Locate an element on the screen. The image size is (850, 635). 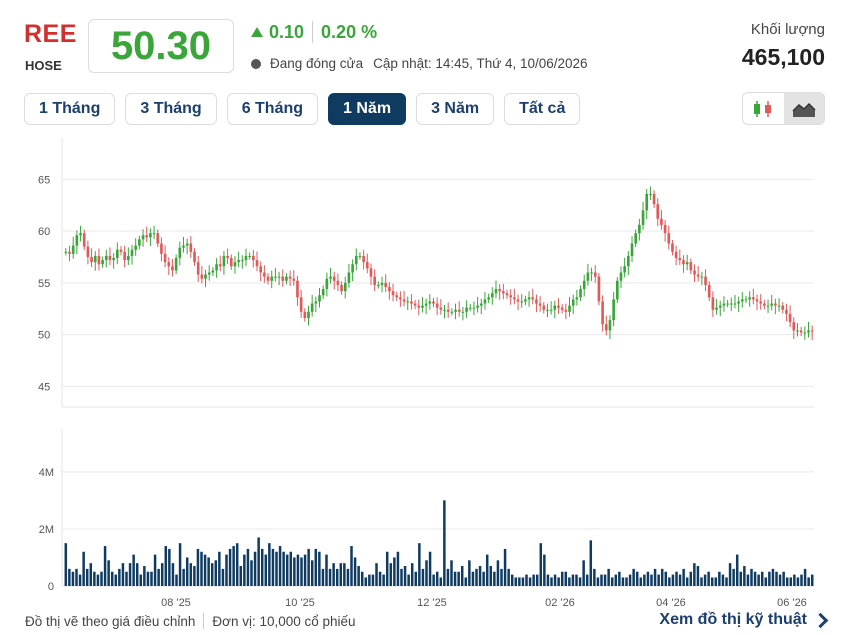
area-chart-button is located at coordinates (803, 108).